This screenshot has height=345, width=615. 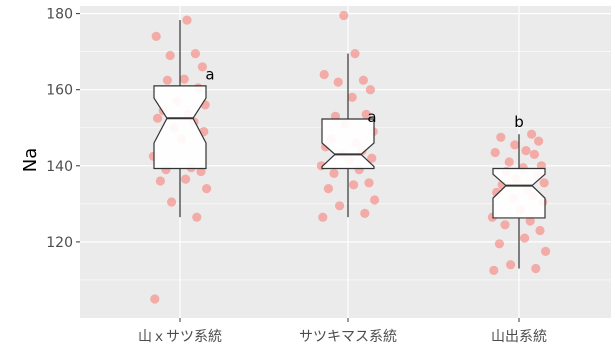 What do you see at coordinates (59, 243) in the screenshot?
I see `y-tick-label: 120` at bounding box center [59, 243].